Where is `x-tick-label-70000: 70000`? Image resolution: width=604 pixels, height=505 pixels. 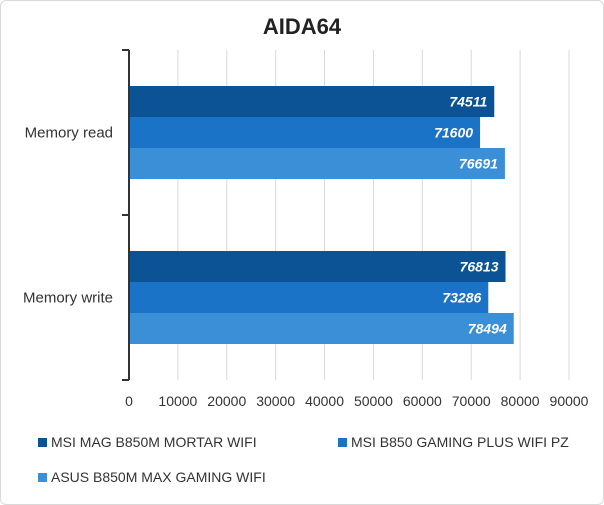 x-tick-label-70000: 70000 is located at coordinates (471, 401).